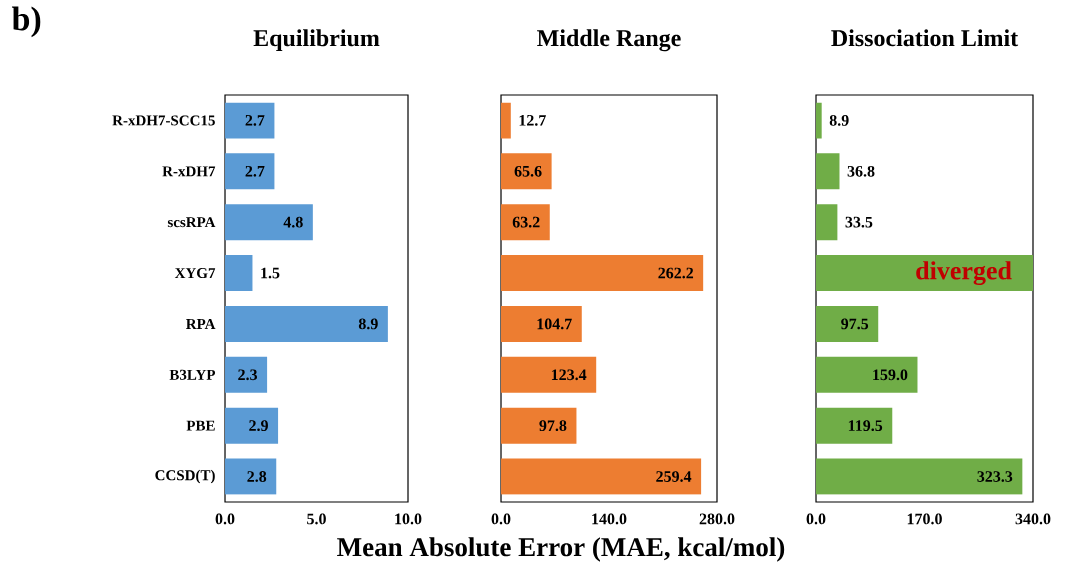 The height and width of the screenshot is (575, 1070). Describe the element at coordinates (258, 426) in the screenshot. I see `data-label: 2.9` at that location.